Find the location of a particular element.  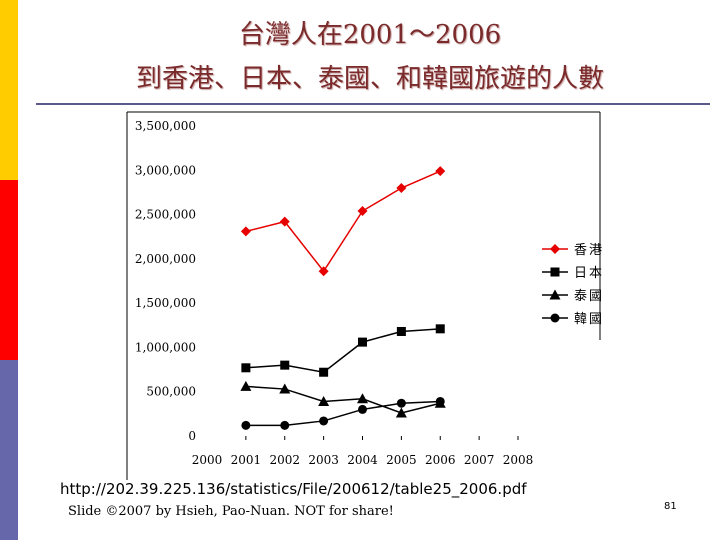

x-tick-label: 2003 is located at coordinates (323, 460).